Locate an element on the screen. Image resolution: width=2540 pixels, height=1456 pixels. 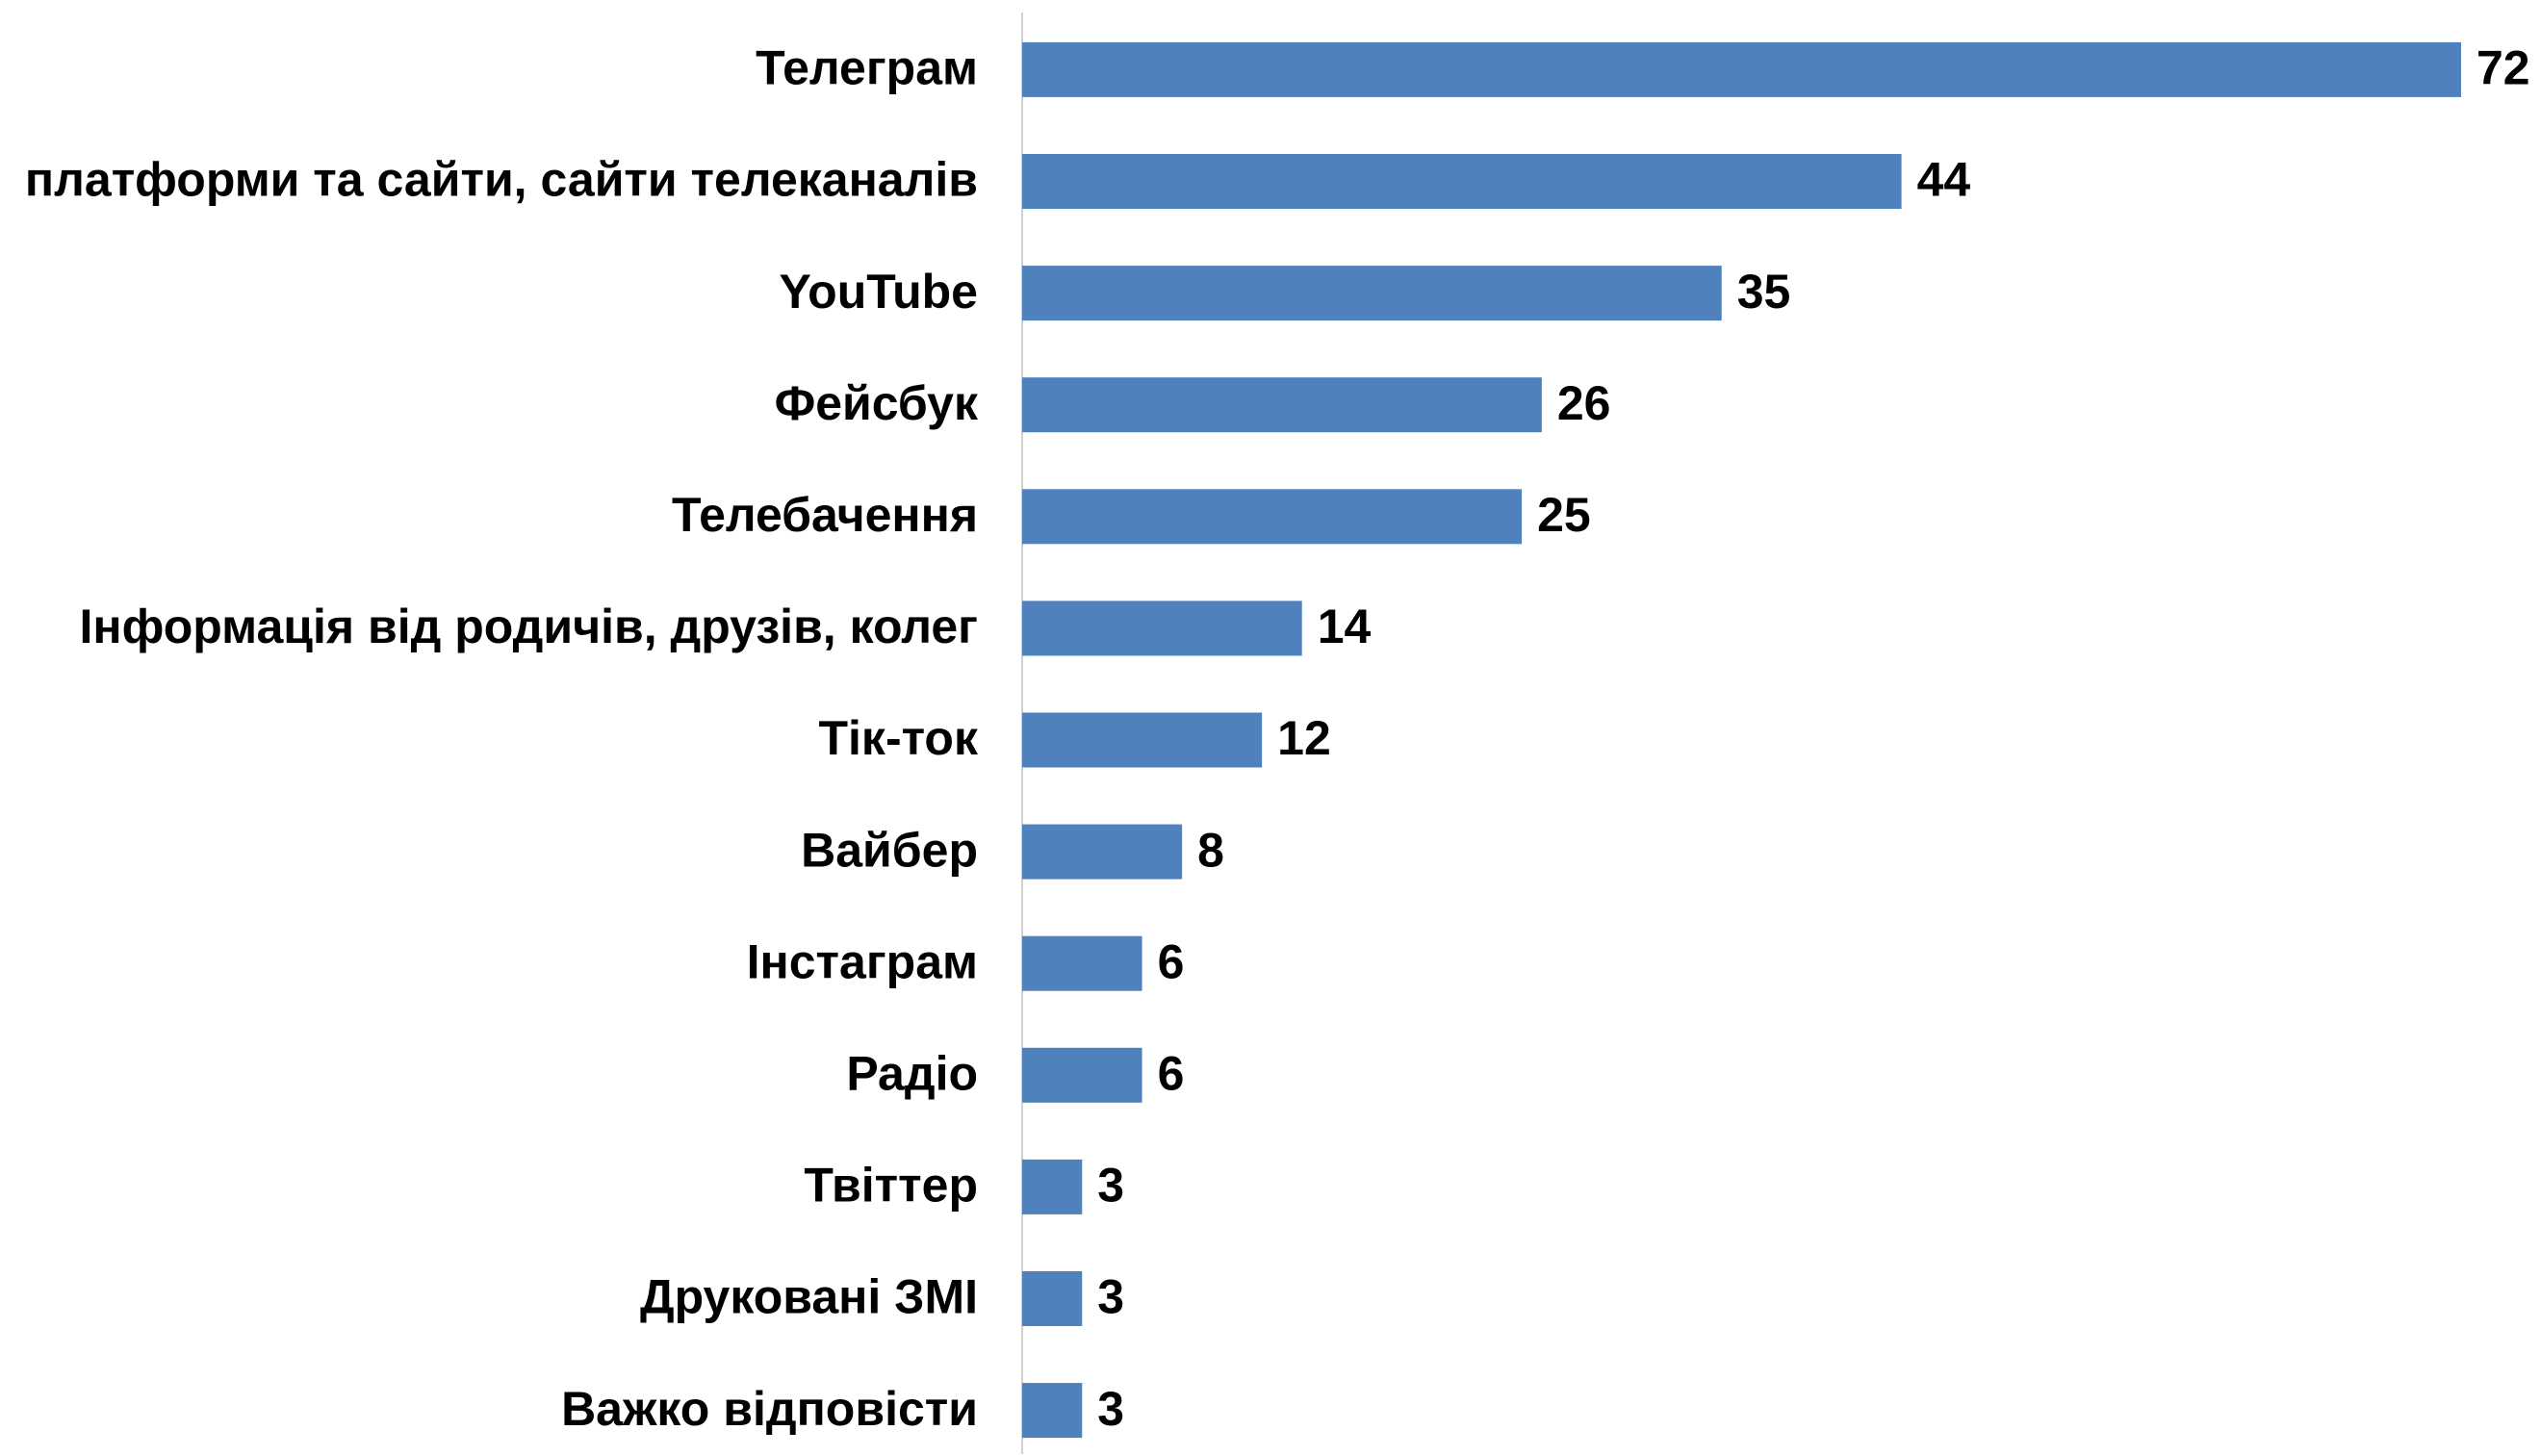
category-label: Телеграм is located at coordinates (867, 68).